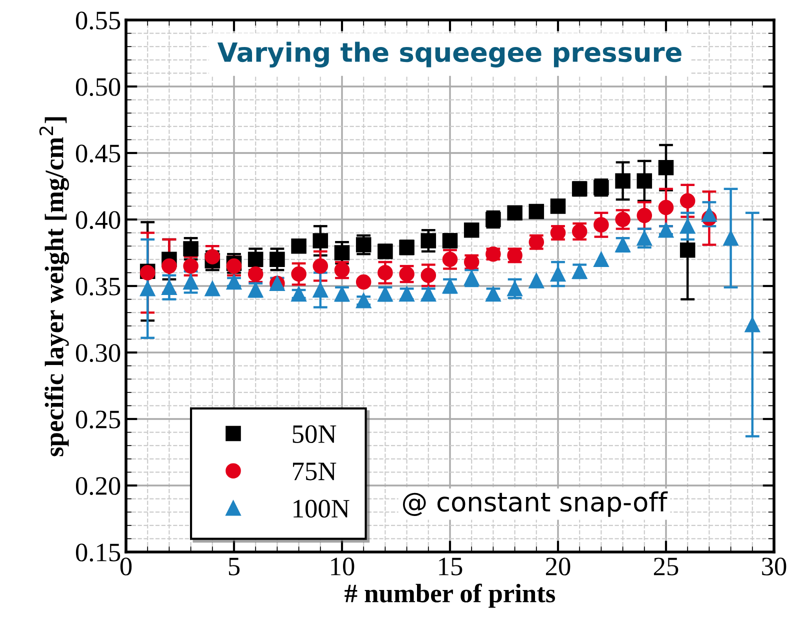 This screenshot has height=630, width=797. I want to click on y-tick-label: 0.30, so click(98, 353).